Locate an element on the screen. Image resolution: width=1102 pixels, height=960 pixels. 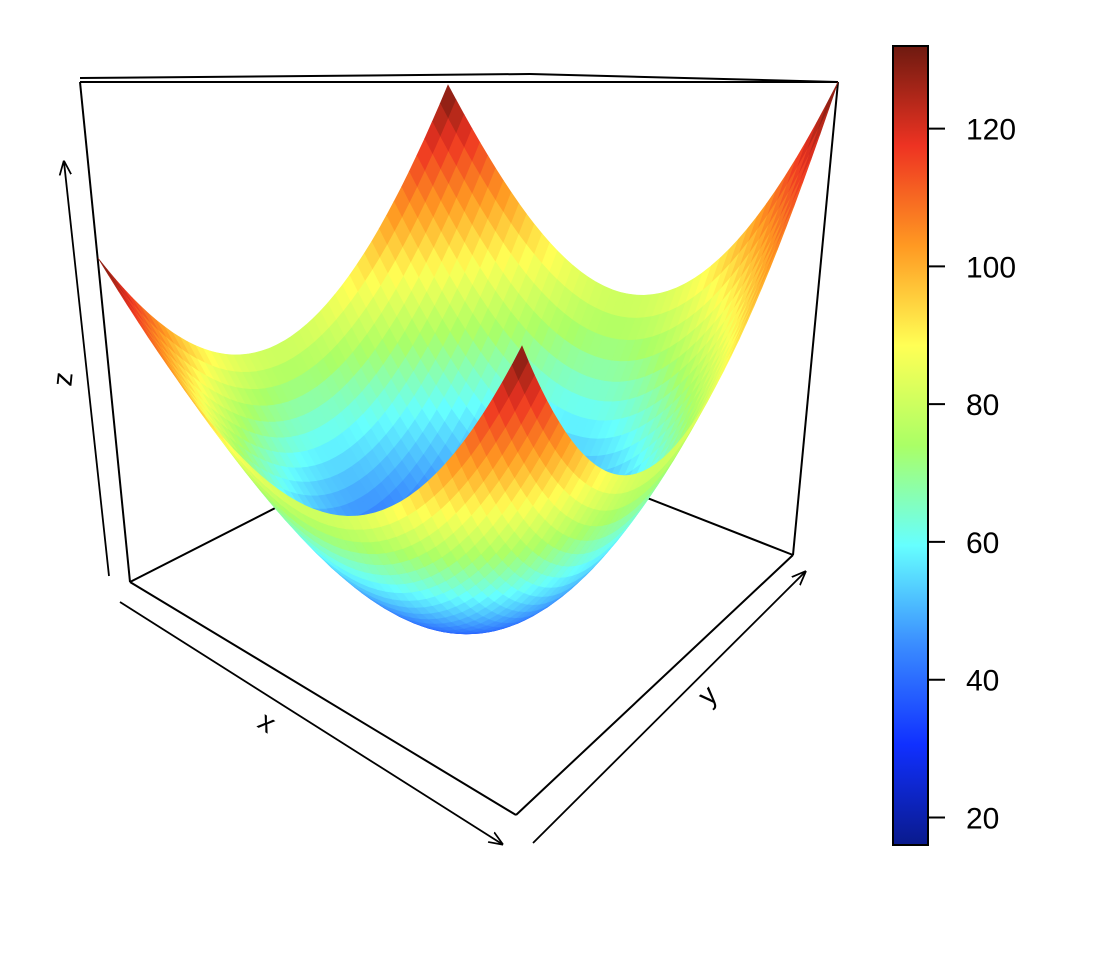
colorbar-frame is located at coordinates (910, 445).